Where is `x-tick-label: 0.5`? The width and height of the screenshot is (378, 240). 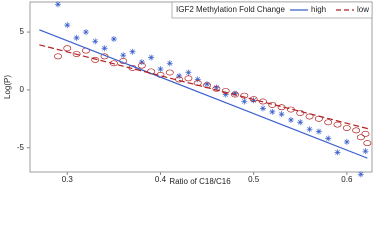
x-tick-label: 0.5 is located at coordinates (254, 179).